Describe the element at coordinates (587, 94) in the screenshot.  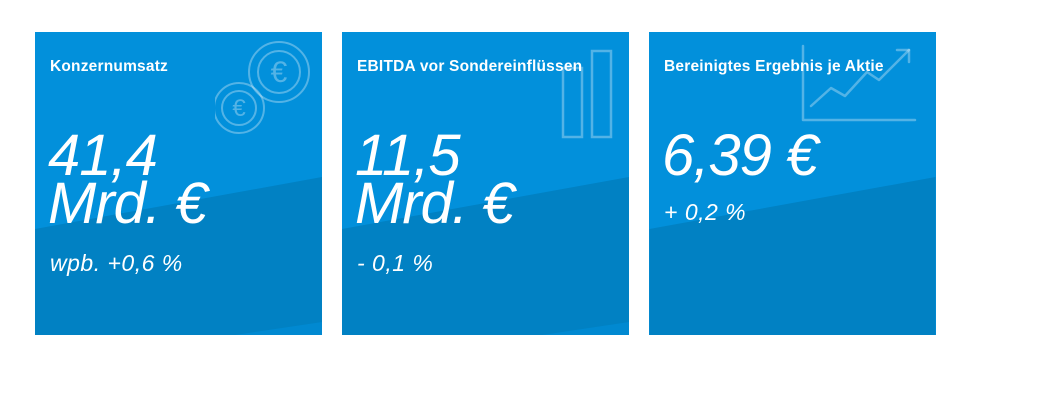
I see `bar-chart-icon` at that location.